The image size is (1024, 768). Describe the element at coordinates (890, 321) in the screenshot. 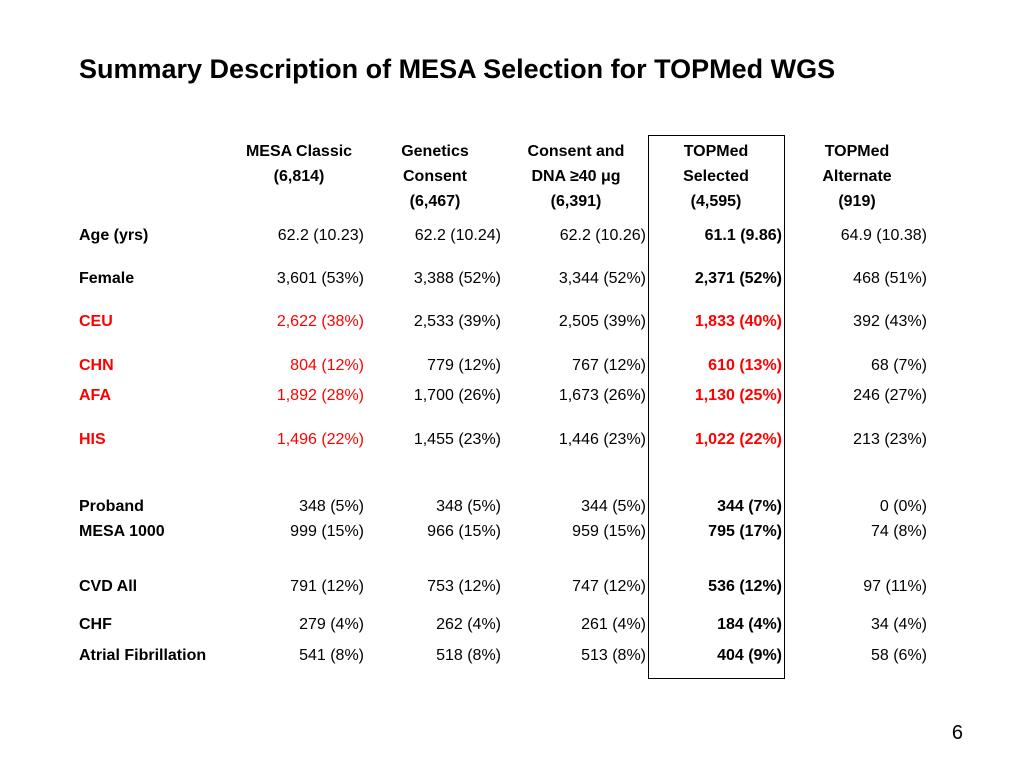

I see `cell-topmed-alternate: 392 (43%)` at that location.